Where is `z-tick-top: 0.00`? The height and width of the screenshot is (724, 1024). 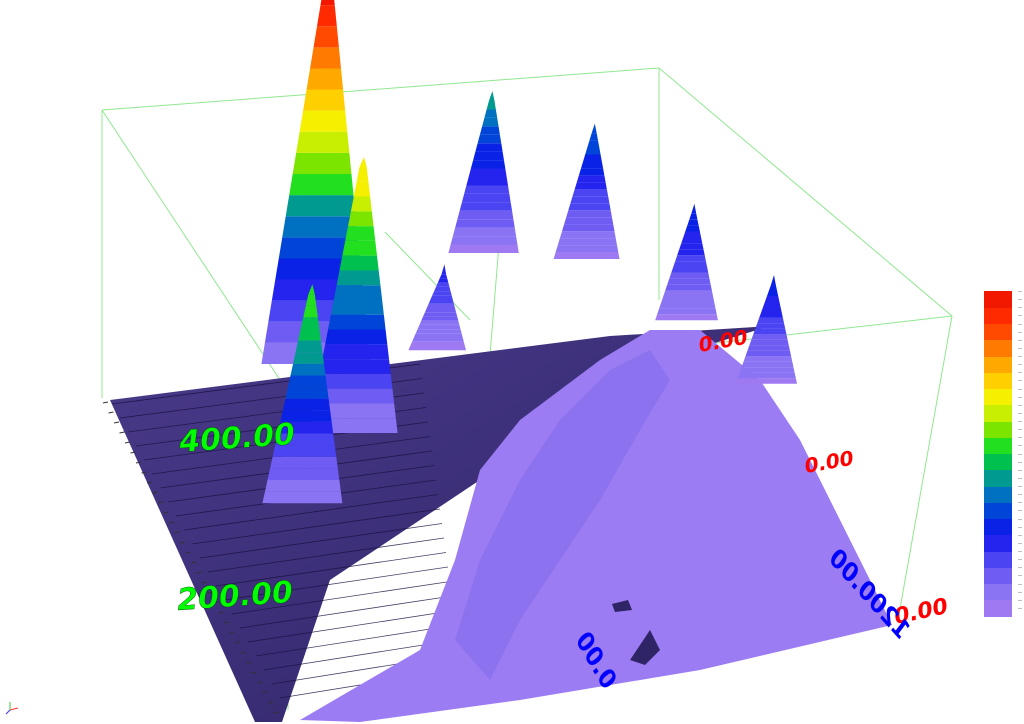
z-tick-top: 0.00 is located at coordinates (723, 341).